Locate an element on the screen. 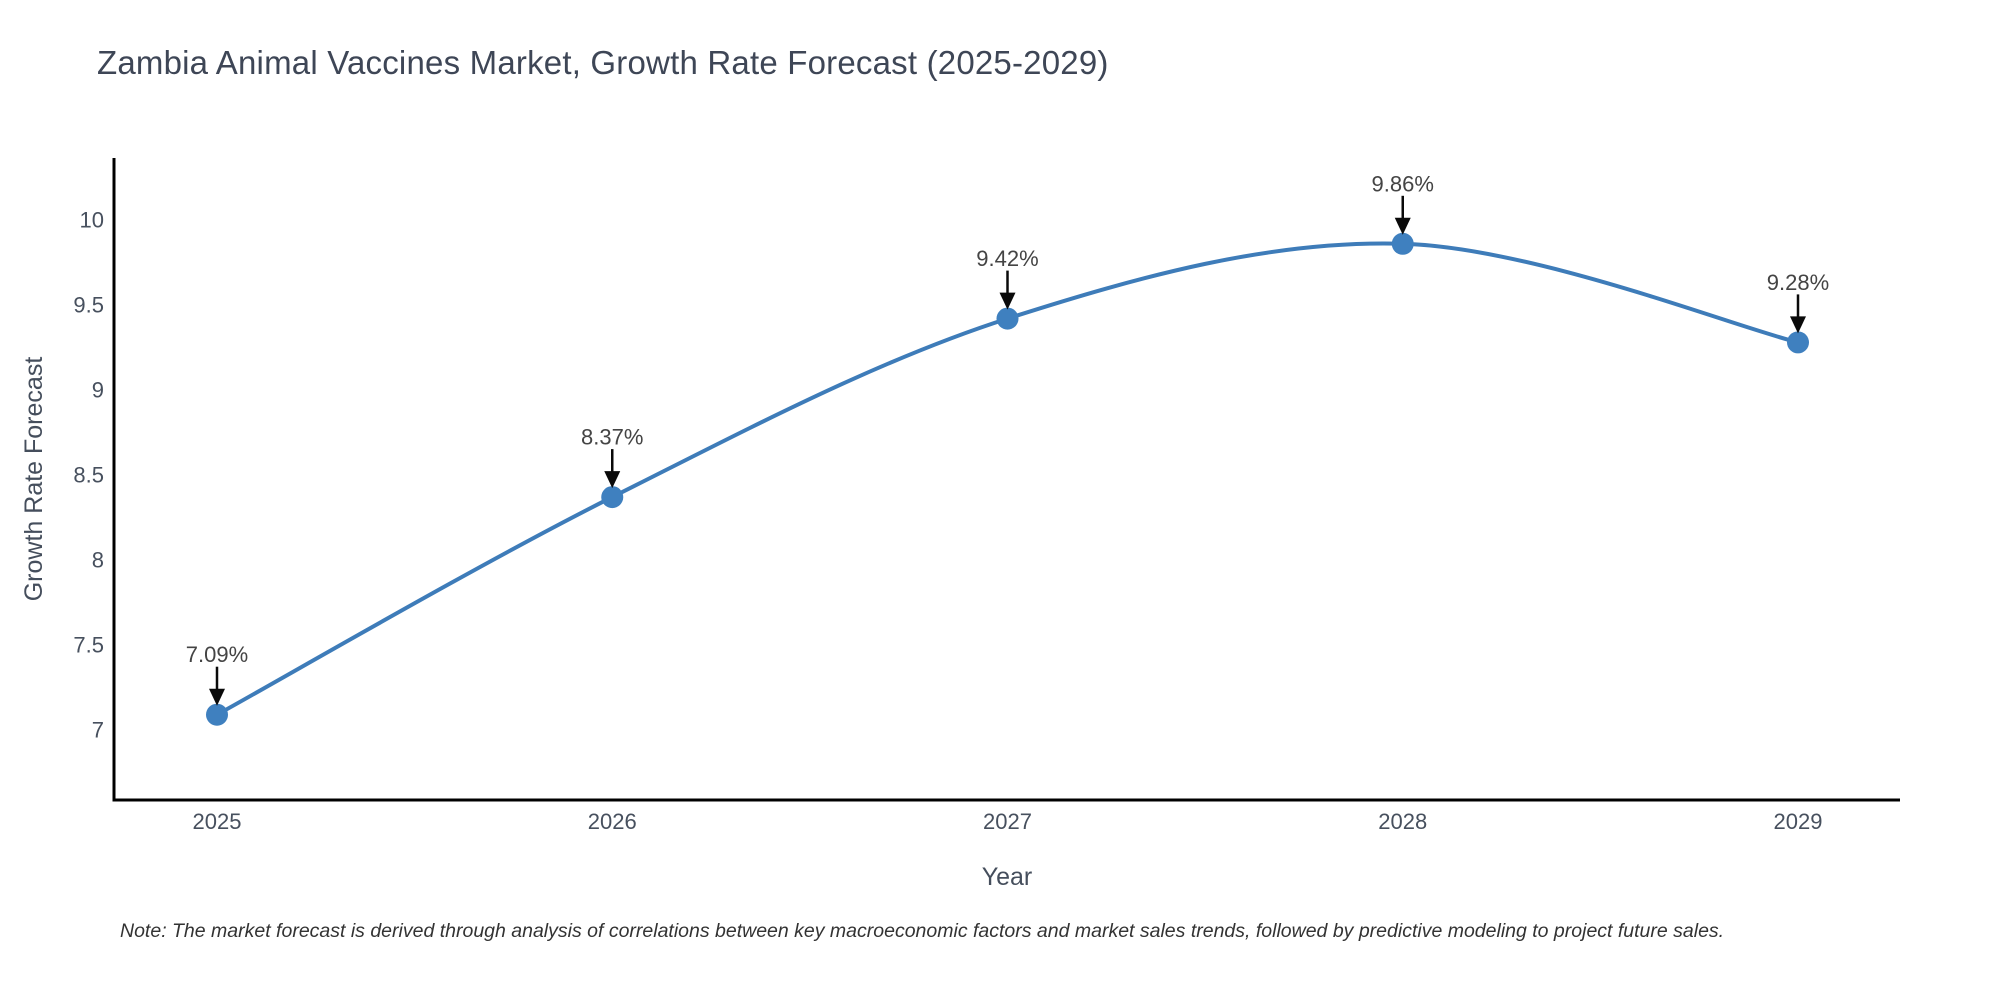 The image size is (2000, 1000). x-tick-label: 2028 is located at coordinates (1402, 821).